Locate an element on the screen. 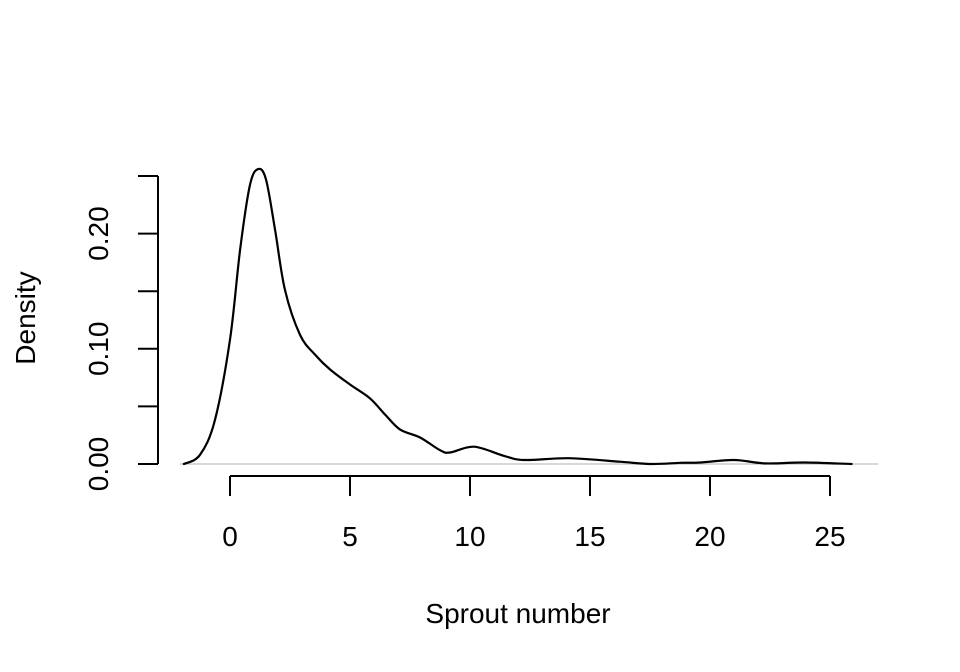 The height and width of the screenshot is (672, 960). y-tick-label: 0.10 is located at coordinates (98, 349).